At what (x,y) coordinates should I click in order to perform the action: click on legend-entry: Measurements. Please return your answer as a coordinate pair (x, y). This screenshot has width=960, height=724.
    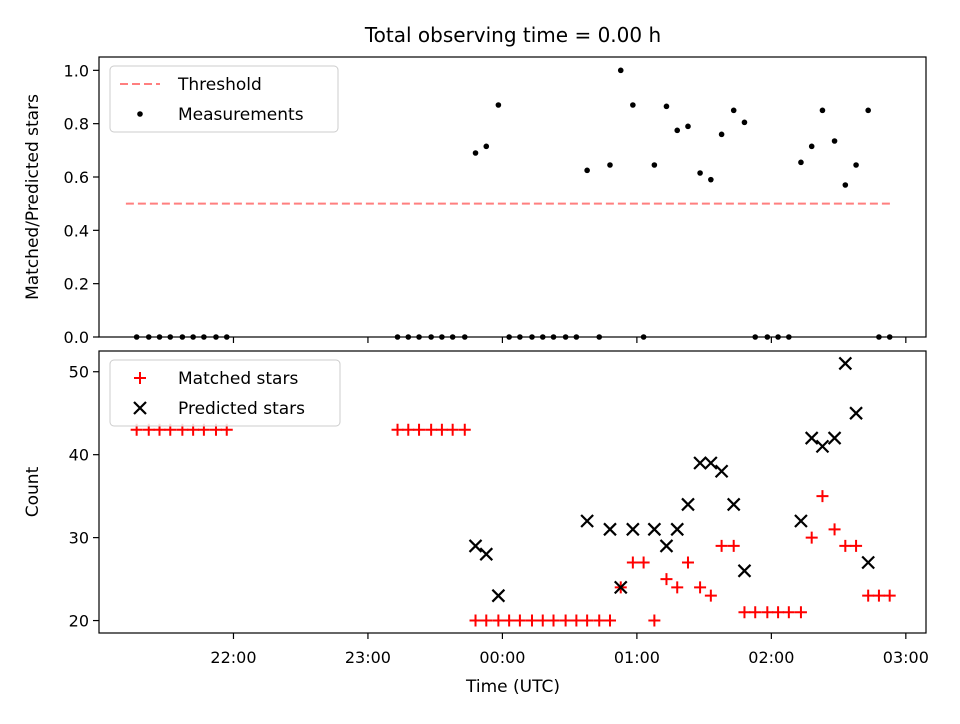
    Looking at the image, I should click on (241, 115).